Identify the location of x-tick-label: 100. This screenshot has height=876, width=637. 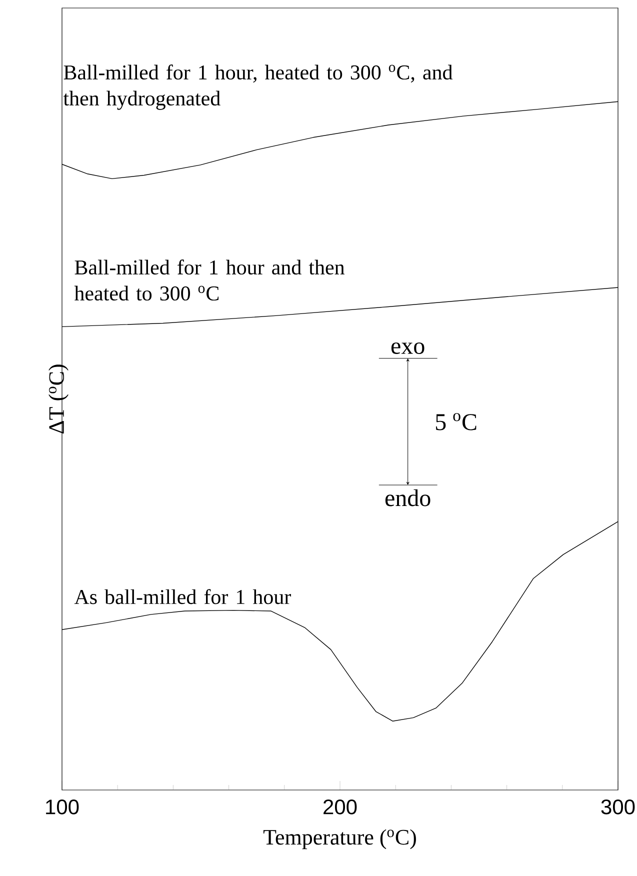
(62, 807).